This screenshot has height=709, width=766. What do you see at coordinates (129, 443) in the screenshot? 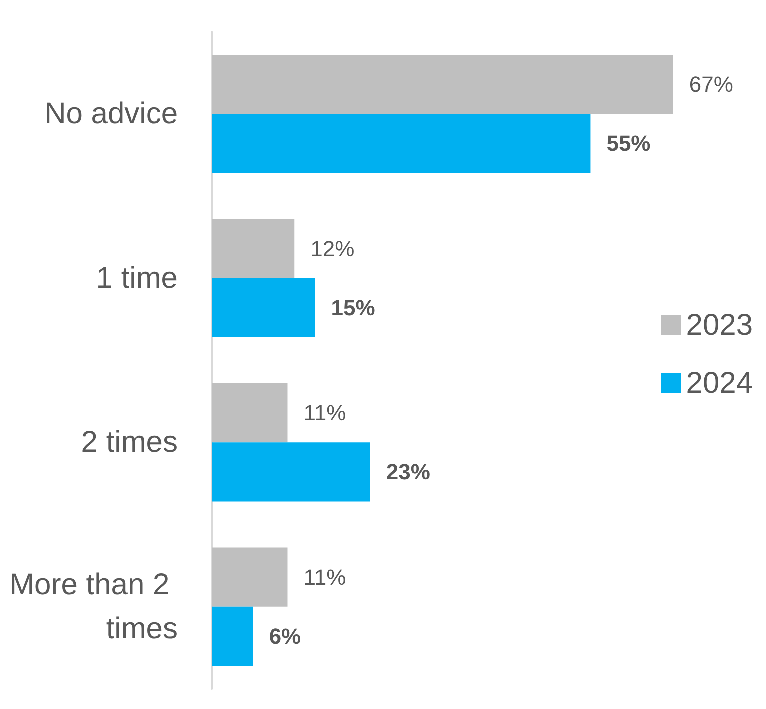
I see `y-tick-label: 2 times` at bounding box center [129, 443].